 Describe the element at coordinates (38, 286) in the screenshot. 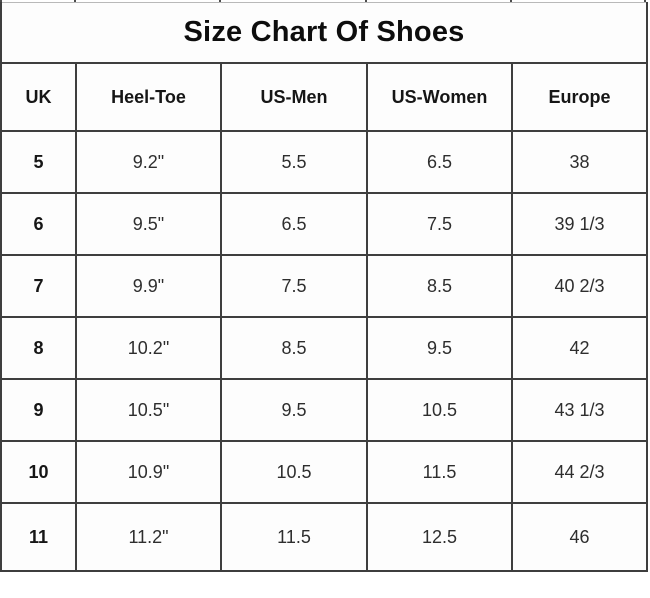

I see `table-cell: 7` at that location.